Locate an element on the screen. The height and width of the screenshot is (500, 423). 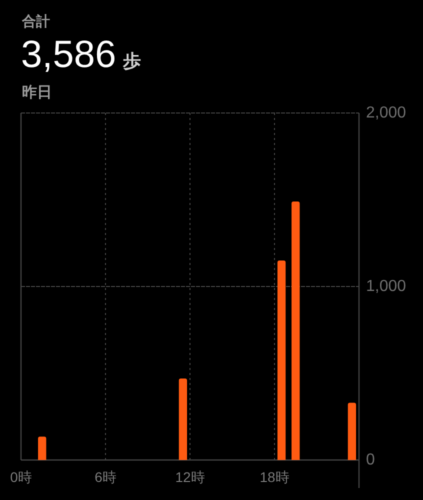
chart-subtitle: 昨日 is located at coordinates (37, 92).